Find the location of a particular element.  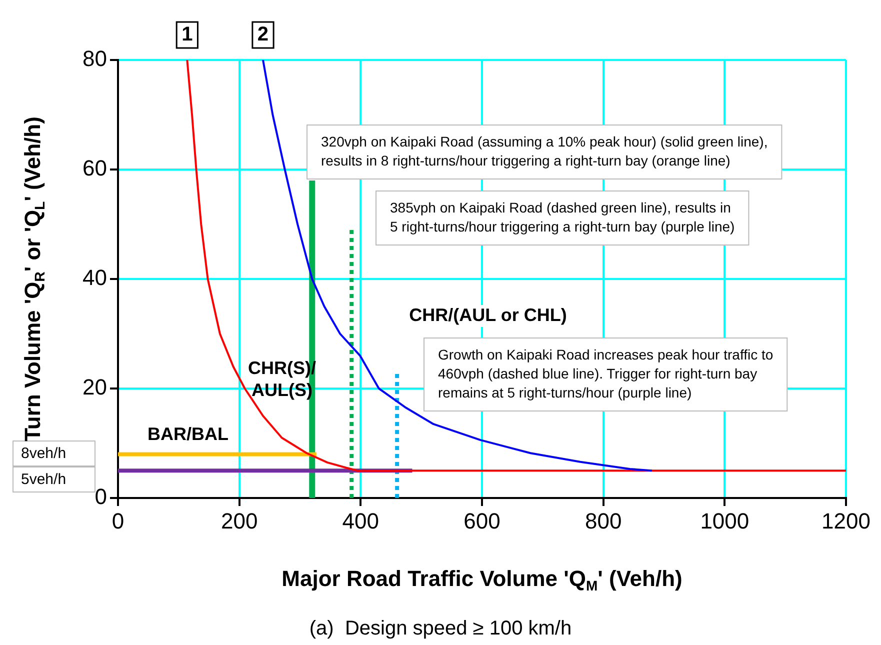

x-tick-label: 200 is located at coordinates (239, 521).